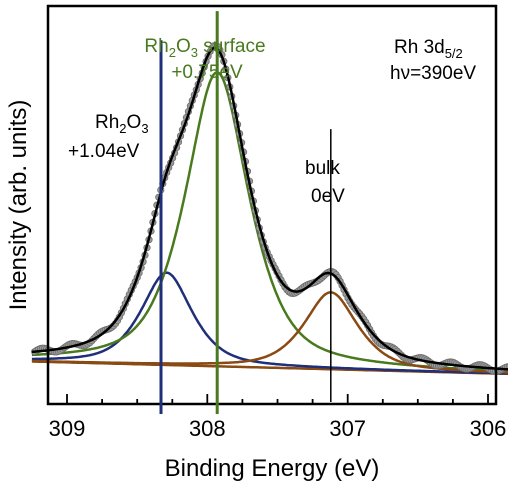 The image size is (508, 489). Describe the element at coordinates (204, 48) in the screenshot. I see `surface-peak-label: Rh2O3 surface` at that location.